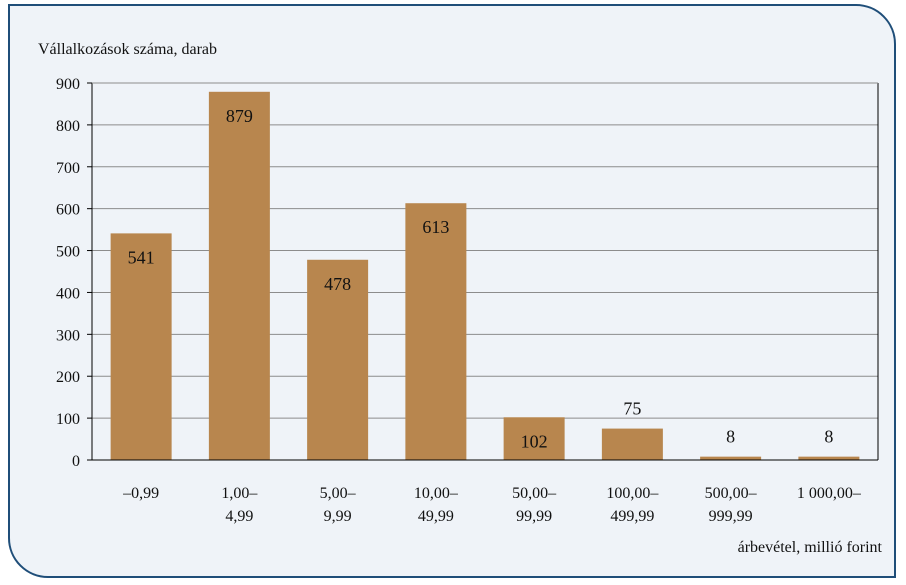 This screenshot has height=585, width=906. I want to click on data-label: 102, so click(534, 441).